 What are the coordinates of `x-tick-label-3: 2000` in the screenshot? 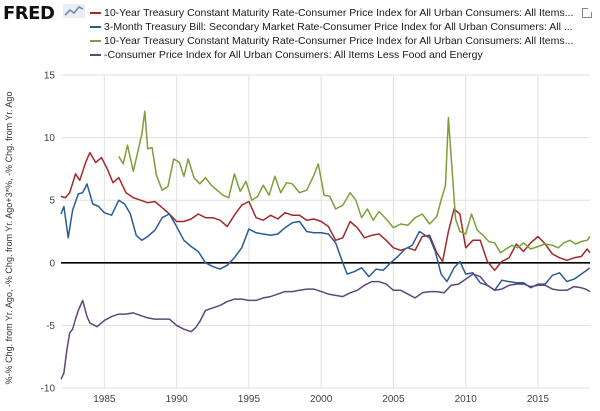 It's located at (321, 399).